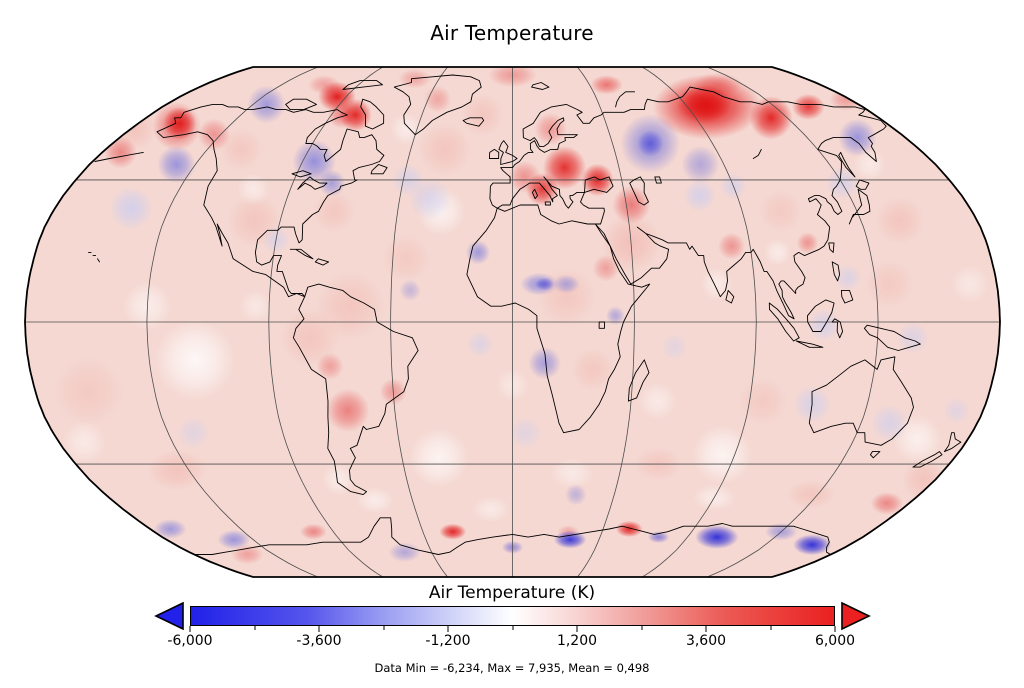 The image size is (1024, 688). Describe the element at coordinates (169, 616) in the screenshot. I see `colorbar-left-arrow-icon` at that location.